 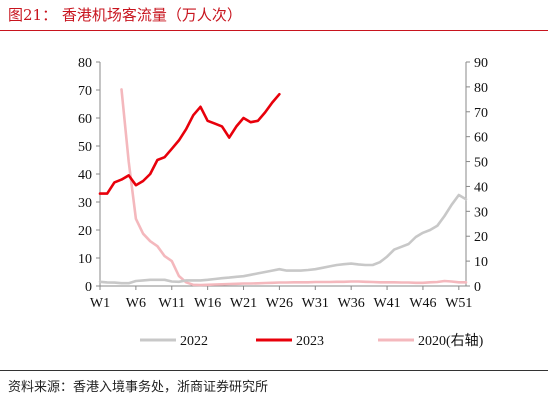 What do you see at coordinates (279, 303) in the screenshot?
I see `x-tick-label: W26` at bounding box center [279, 303].